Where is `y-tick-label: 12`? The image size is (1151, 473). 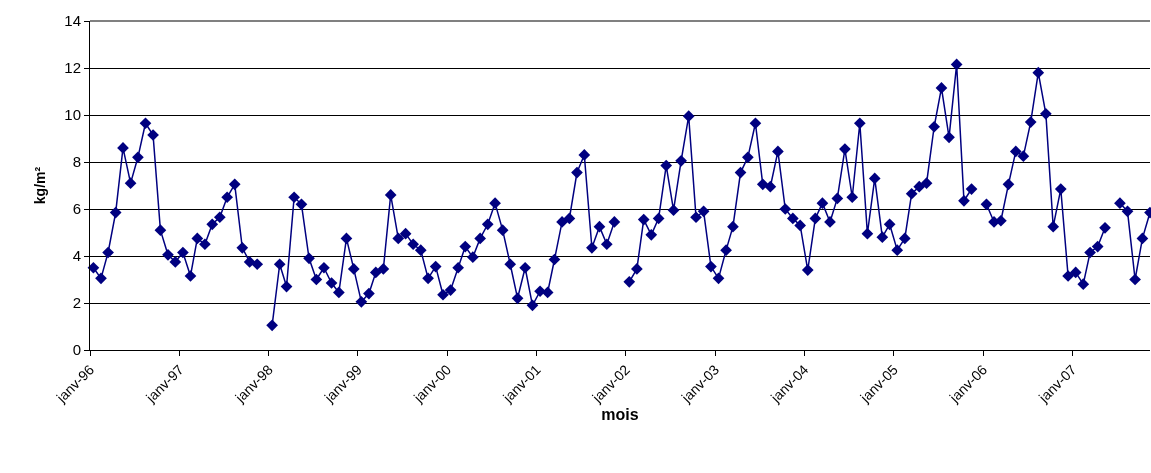
y-tick-label: 12 is located at coordinates (72, 68).